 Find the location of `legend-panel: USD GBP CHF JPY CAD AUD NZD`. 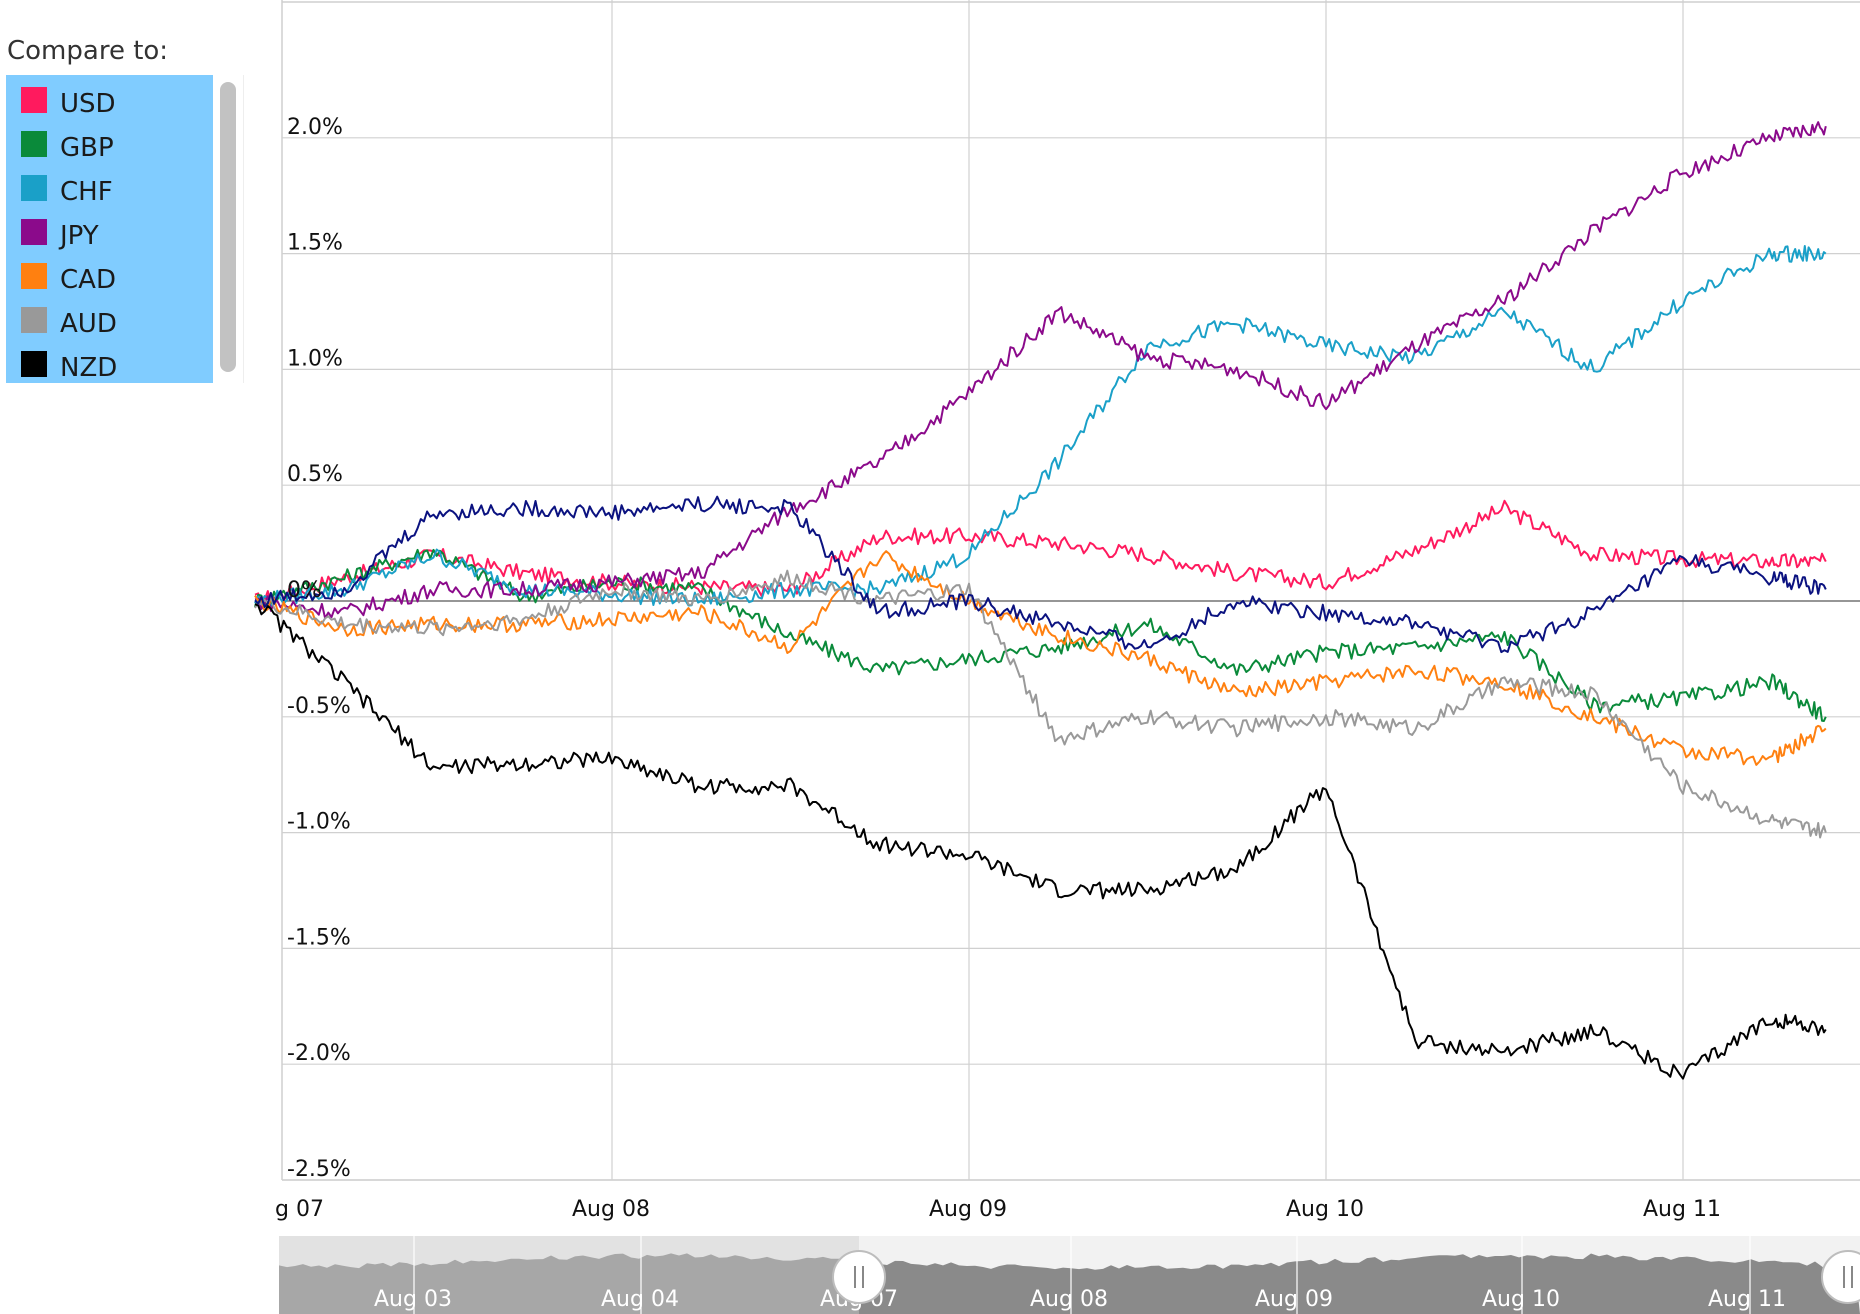

legend-panel: USD GBP CHF JPY CAD AUD NZD is located at coordinates (109, 229).